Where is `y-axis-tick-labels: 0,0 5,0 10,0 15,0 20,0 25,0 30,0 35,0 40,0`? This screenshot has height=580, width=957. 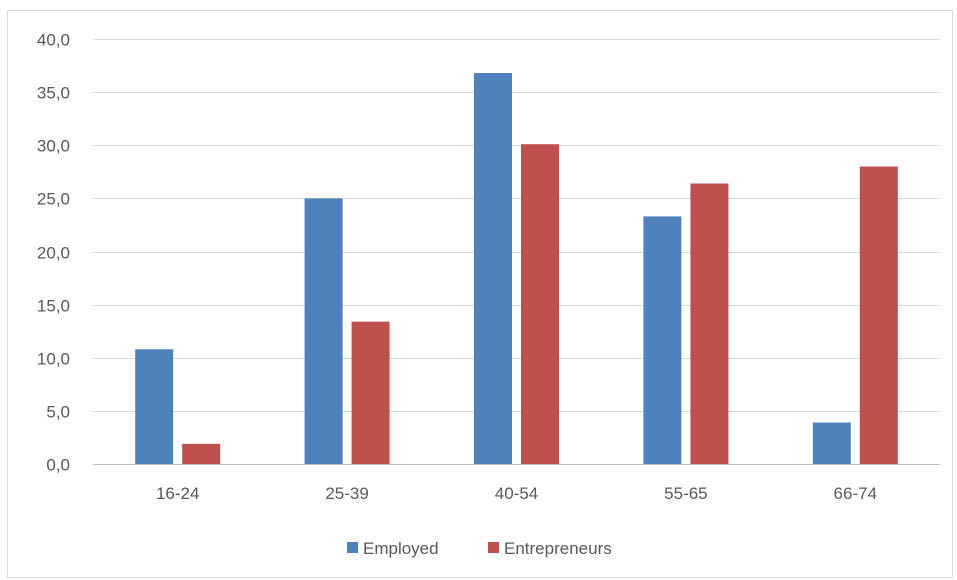
y-axis-tick-labels: 0,0 5,0 10,0 15,0 20,0 25,0 30,0 35,0 40,0 is located at coordinates (53, 253).